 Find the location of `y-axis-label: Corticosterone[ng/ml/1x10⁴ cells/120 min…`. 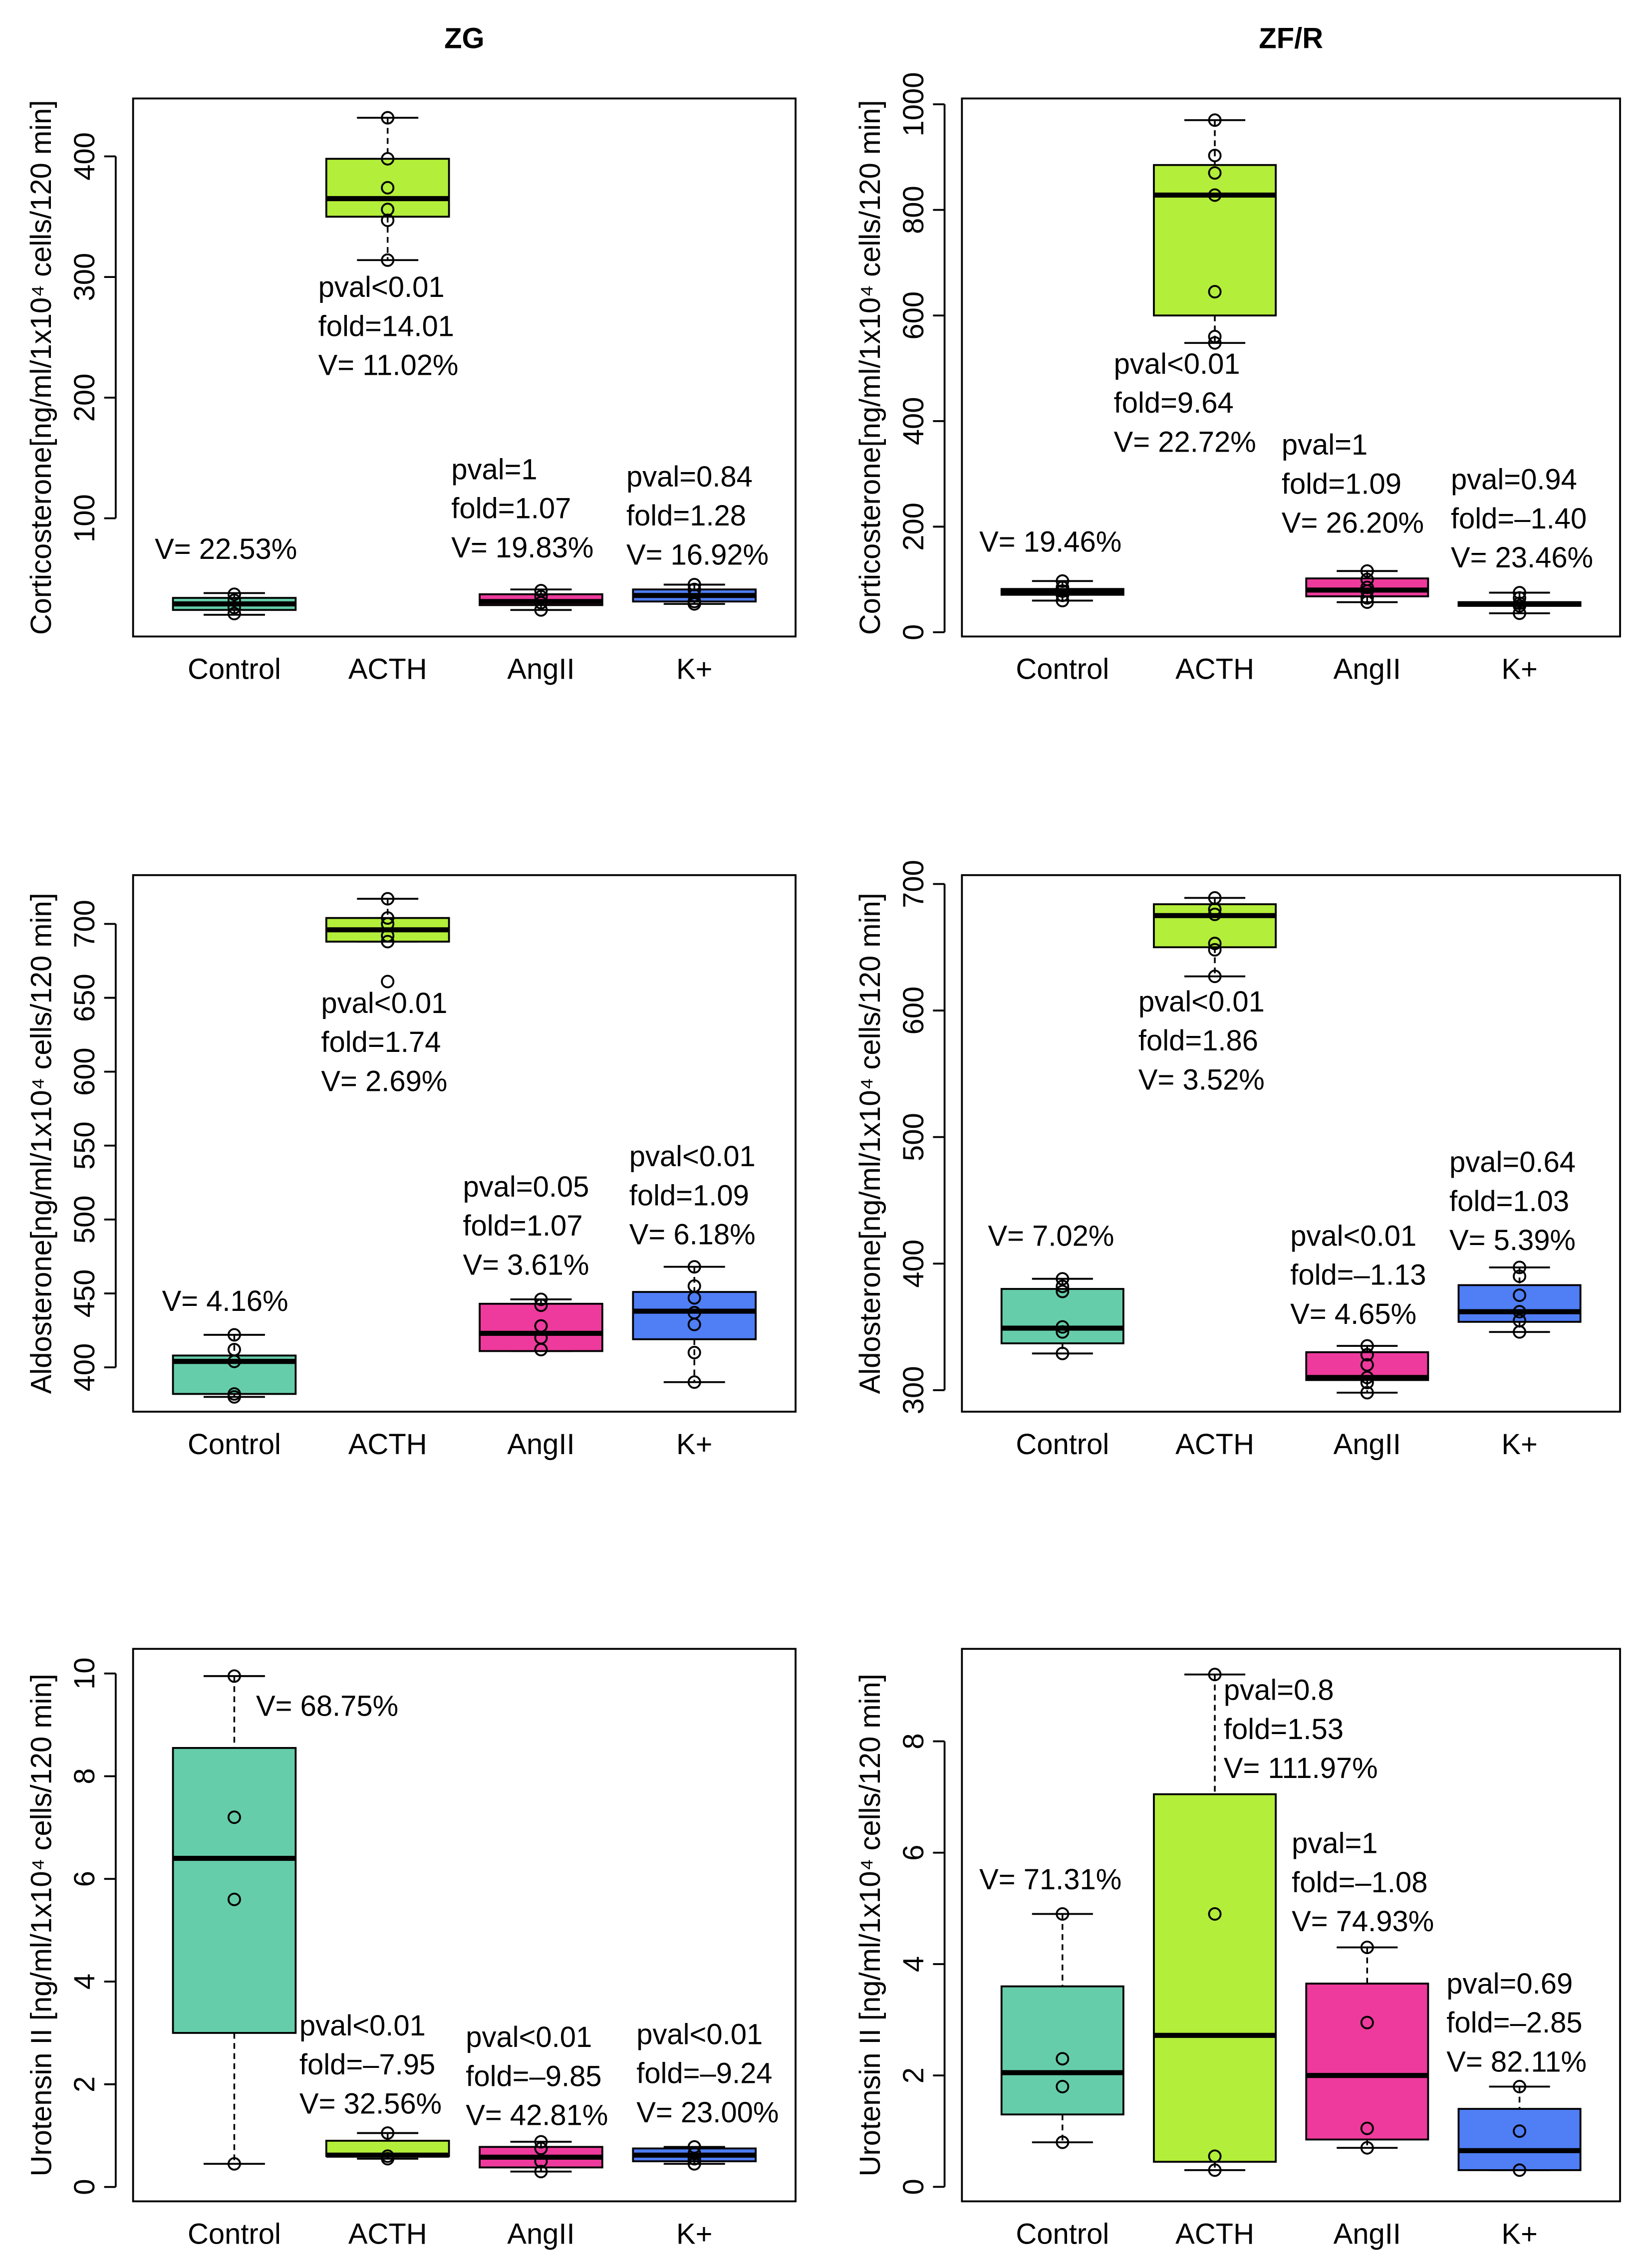

y-axis-label: Corticosterone[ng/ml/1x10⁴ cells/120 min… is located at coordinates (41, 367).